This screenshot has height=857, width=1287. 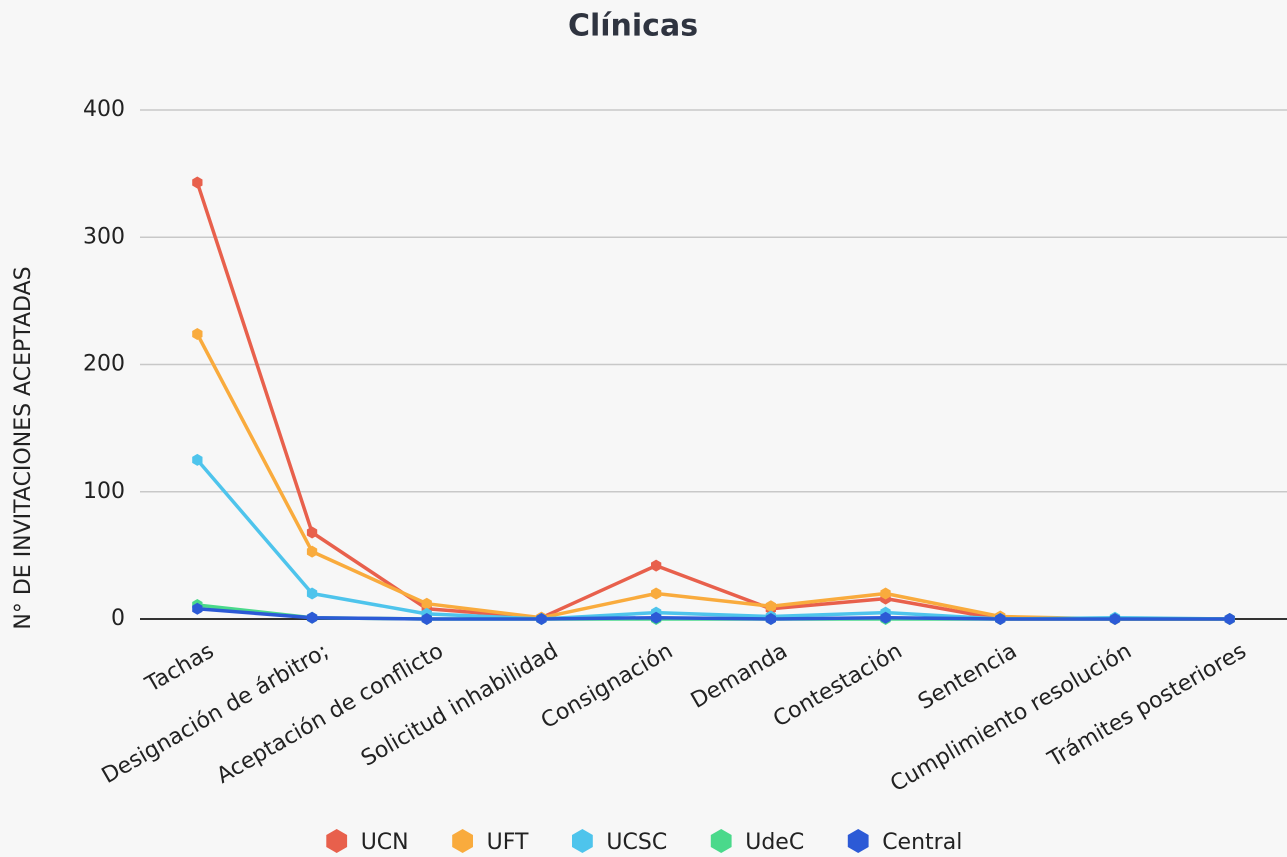 What do you see at coordinates (713, 614) in the screenshot?
I see `series-line` at bounding box center [713, 614].